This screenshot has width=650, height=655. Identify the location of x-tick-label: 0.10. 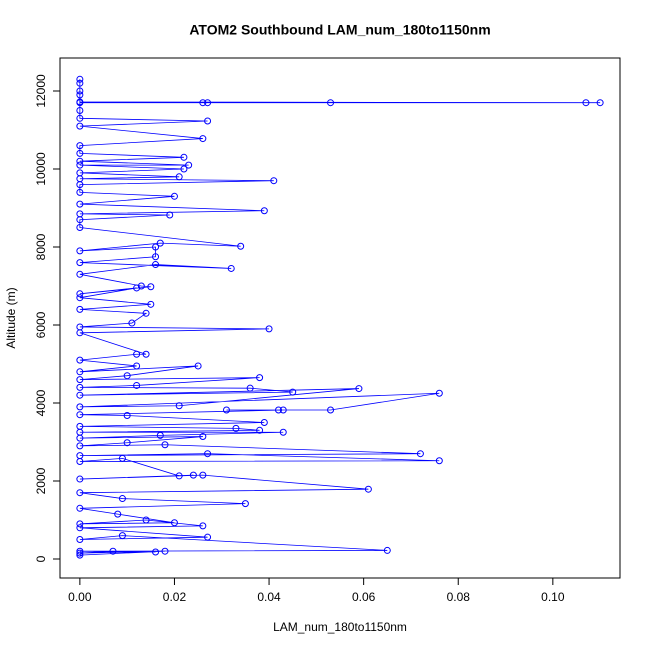
(553, 597).